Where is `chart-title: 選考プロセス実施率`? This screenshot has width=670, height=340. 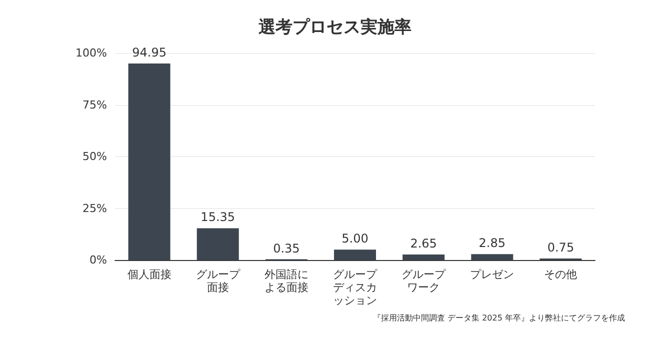 chart-title: 選考プロセス実施率 is located at coordinates (335, 28).